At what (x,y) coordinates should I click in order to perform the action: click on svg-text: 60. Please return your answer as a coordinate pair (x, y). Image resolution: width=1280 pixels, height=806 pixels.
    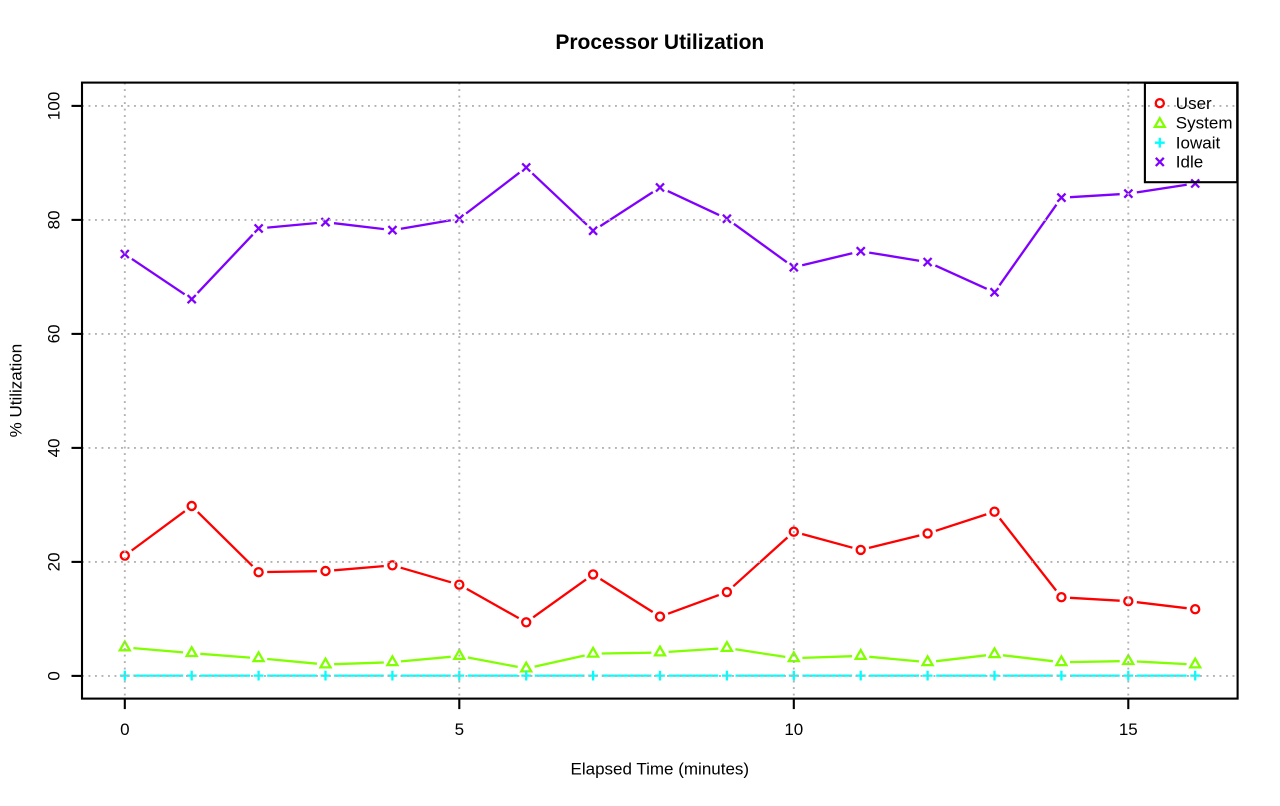
    Looking at the image, I should click on (54, 333).